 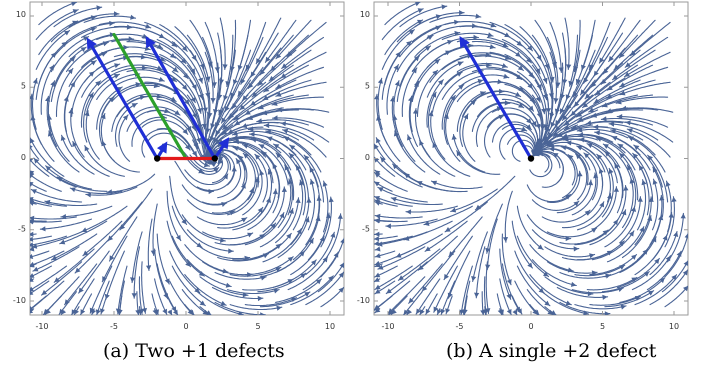 What do you see at coordinates (41, 326) in the screenshot?
I see `panel-a-xtick-label: -10` at bounding box center [41, 326].